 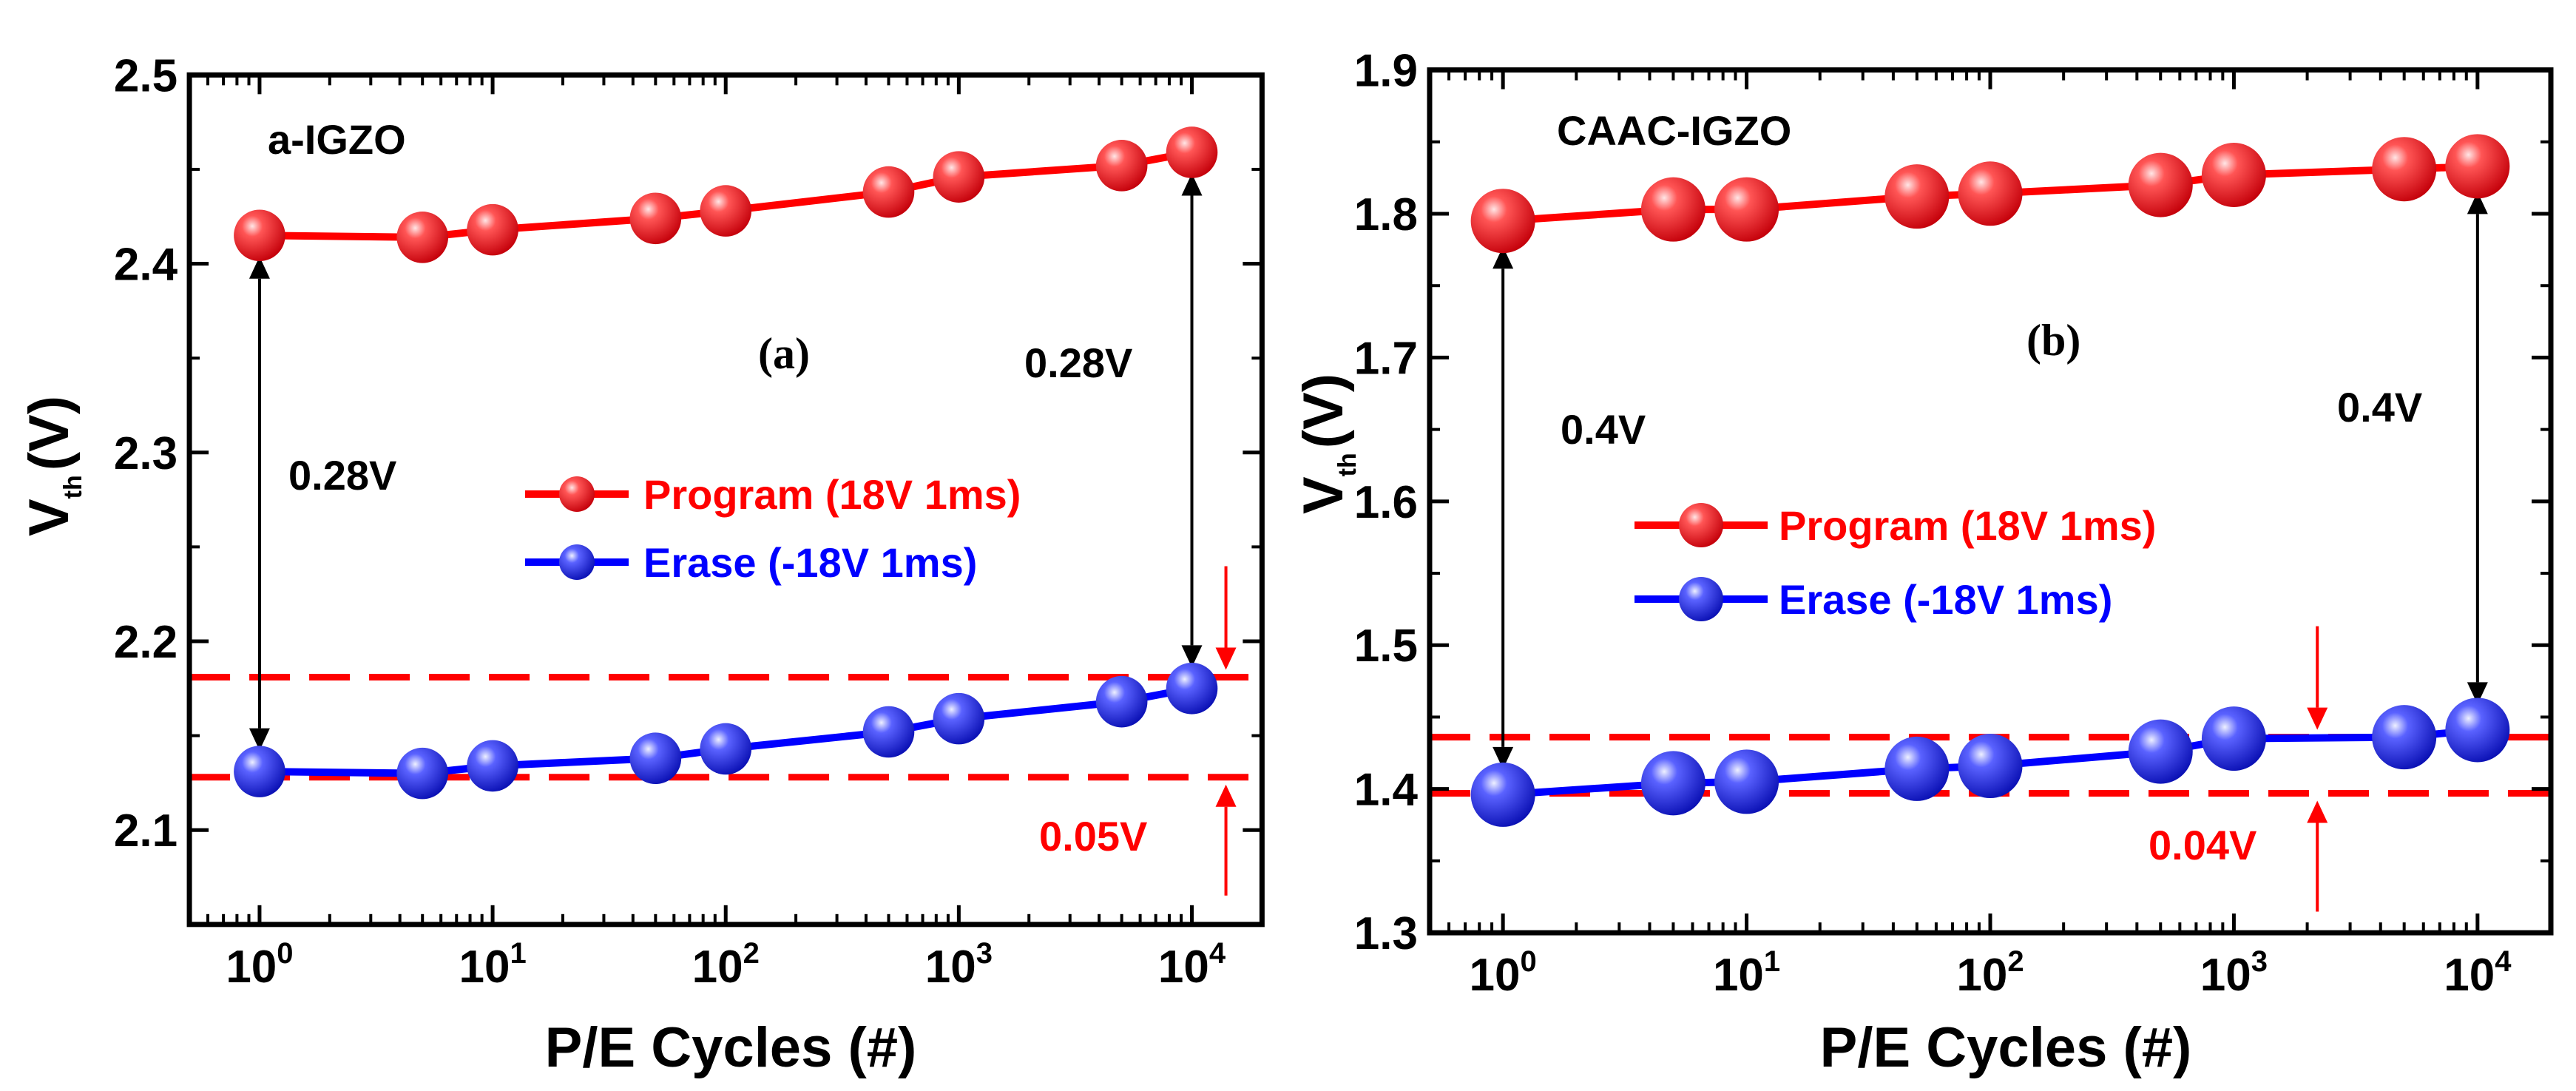 I want to click on y-tick-label: 1.6, so click(x=1386, y=502).